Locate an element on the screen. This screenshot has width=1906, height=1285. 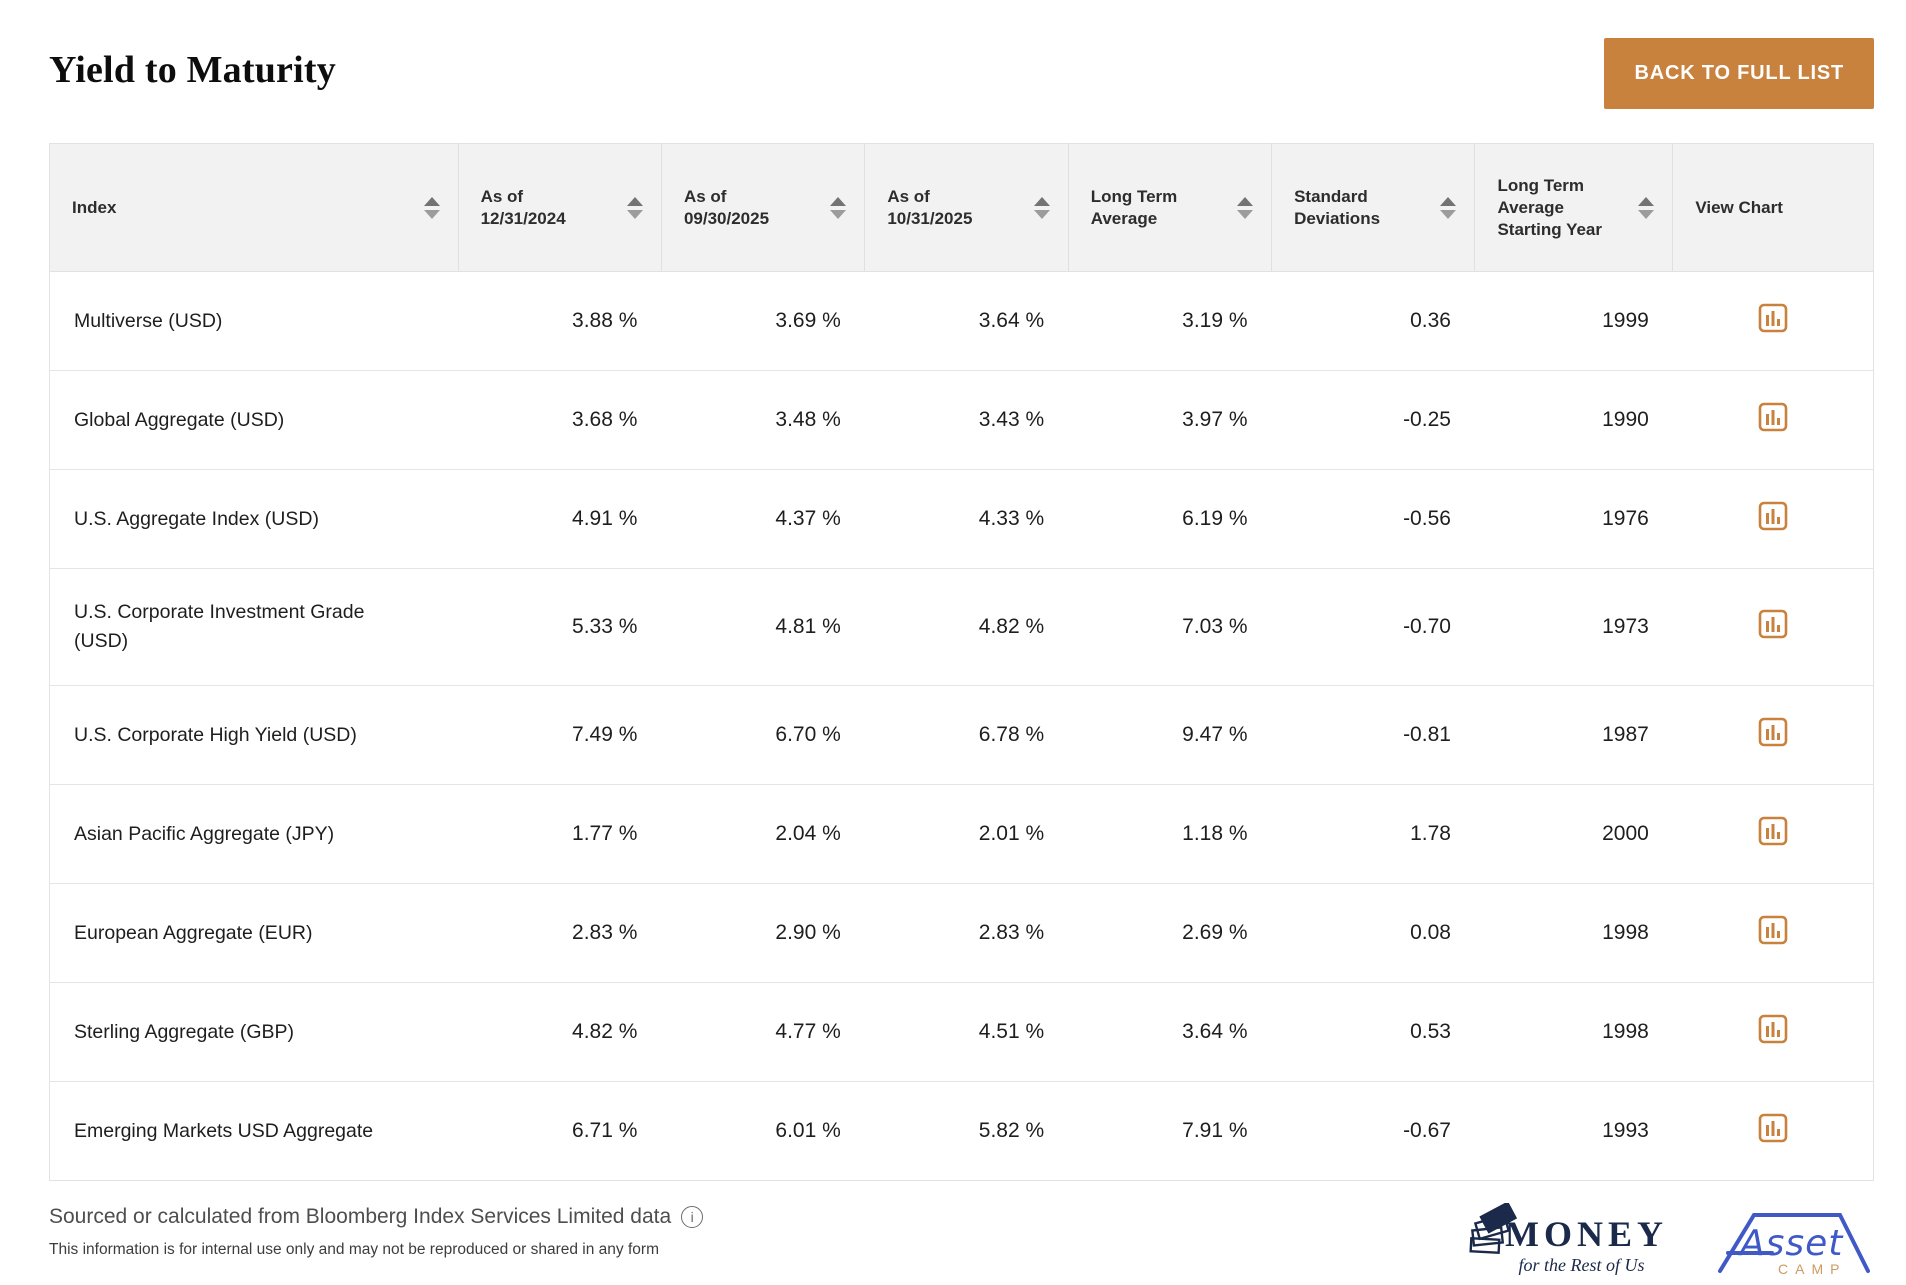
index-name: Global Aggregate (USD) is located at coordinates (179, 419).